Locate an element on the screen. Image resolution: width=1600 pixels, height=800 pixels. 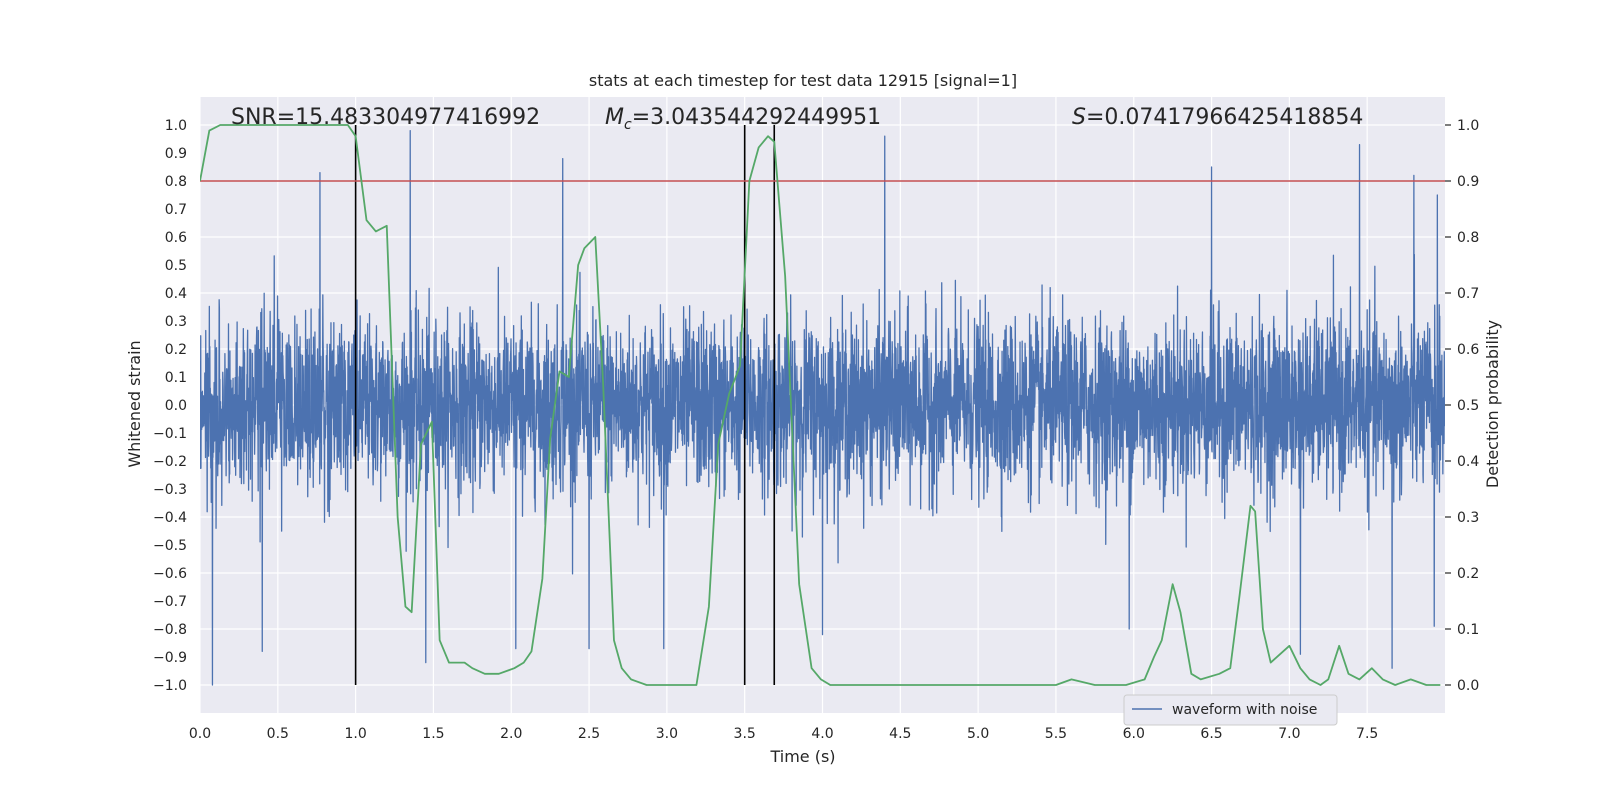
left-y-tick-label: 0.2 is located at coordinates (176, 350).